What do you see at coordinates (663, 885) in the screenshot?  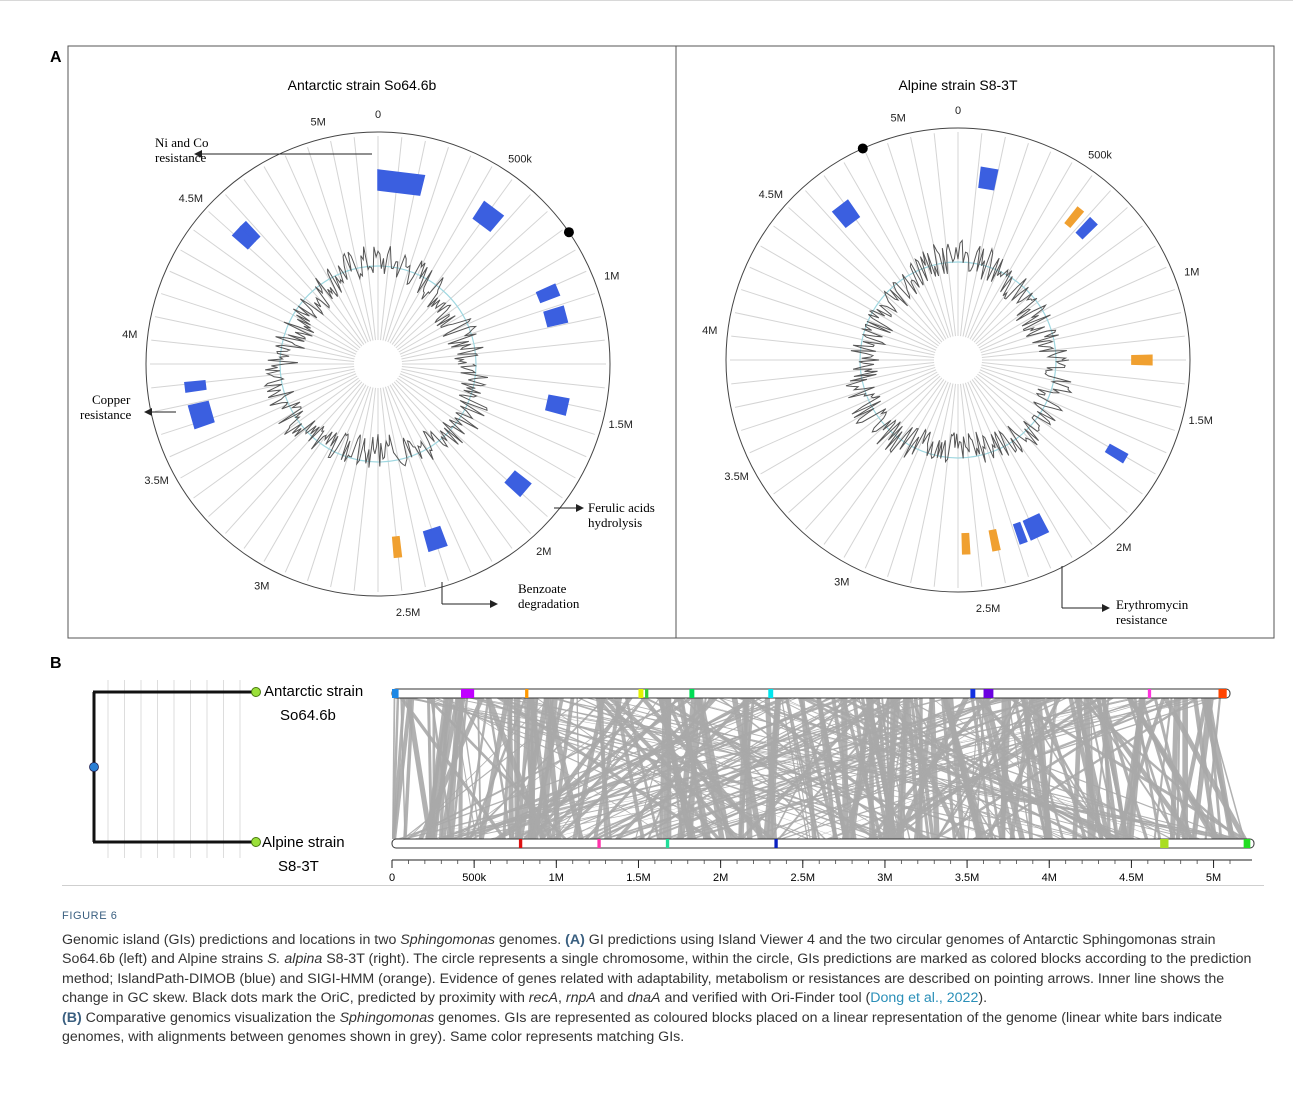 I see `caption-divider` at bounding box center [663, 885].